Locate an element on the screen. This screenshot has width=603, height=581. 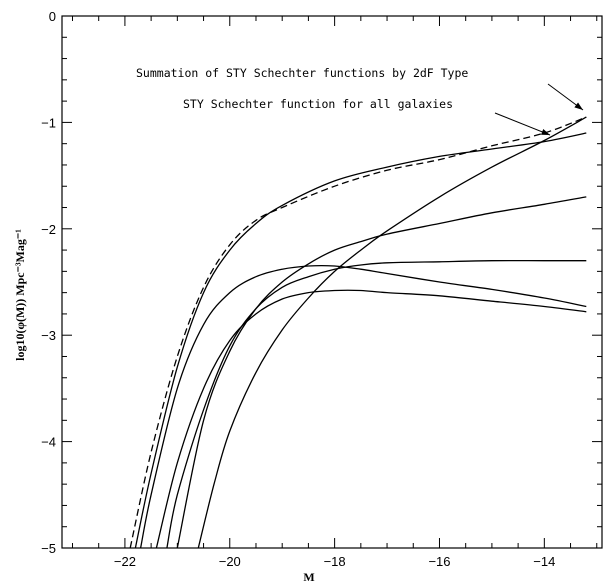
y-tick-label: −2 is located at coordinates (48, 229).